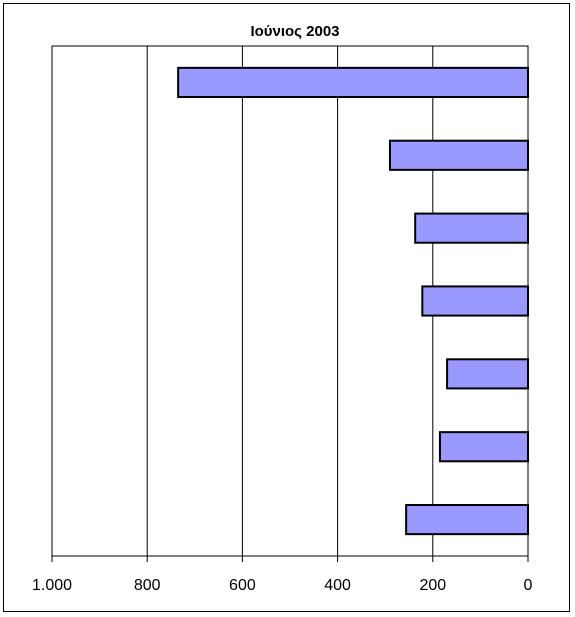 Image resolution: width=575 pixels, height=617 pixels. Describe the element at coordinates (282, 585) in the screenshot. I see `x-tick-labels: 0 200 400 600 800 1.000` at that location.